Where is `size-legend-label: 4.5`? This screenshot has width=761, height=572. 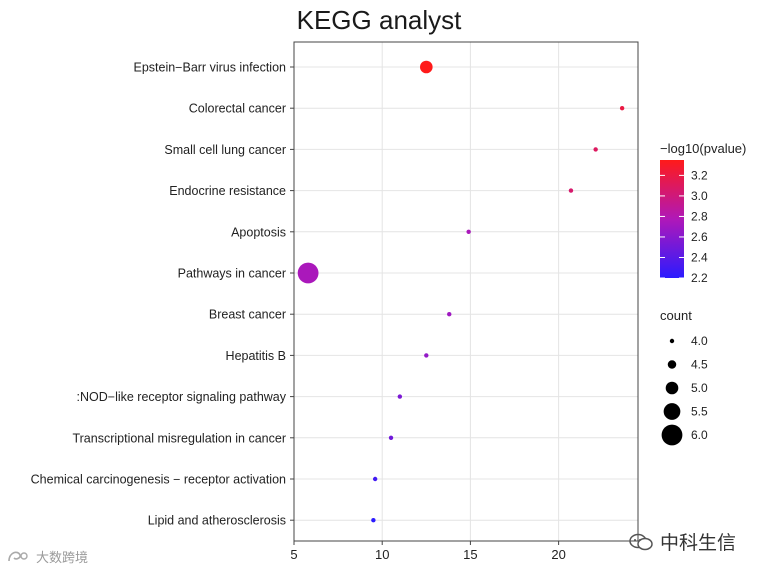 size-legend-label: 4.5 is located at coordinates (699, 365).